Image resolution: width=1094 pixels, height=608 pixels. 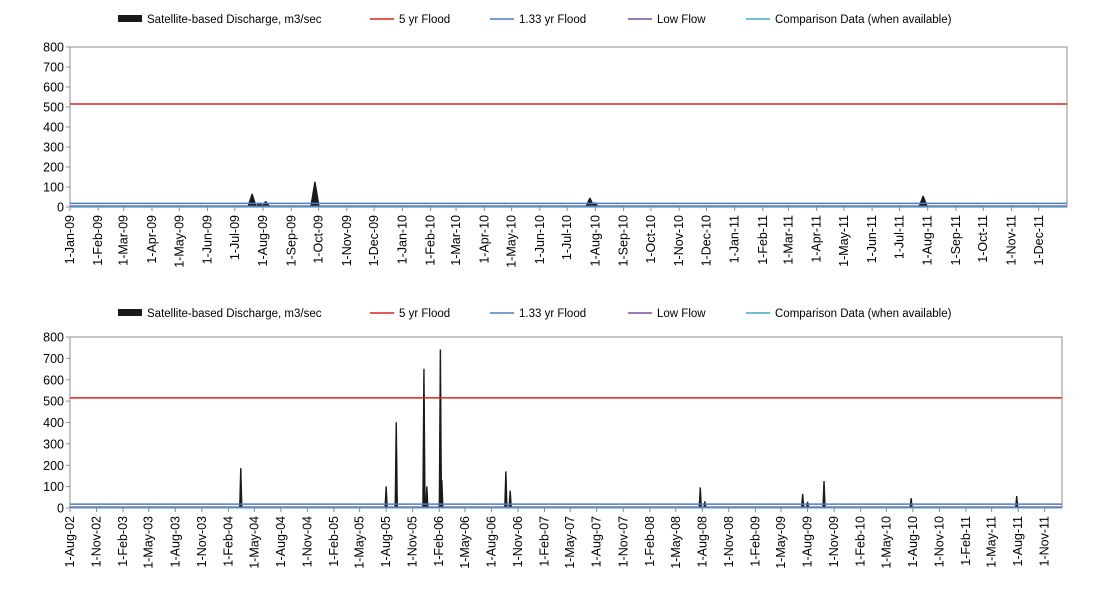 I want to click on x-tick-label: 1-Aug-04, so click(x=281, y=541).